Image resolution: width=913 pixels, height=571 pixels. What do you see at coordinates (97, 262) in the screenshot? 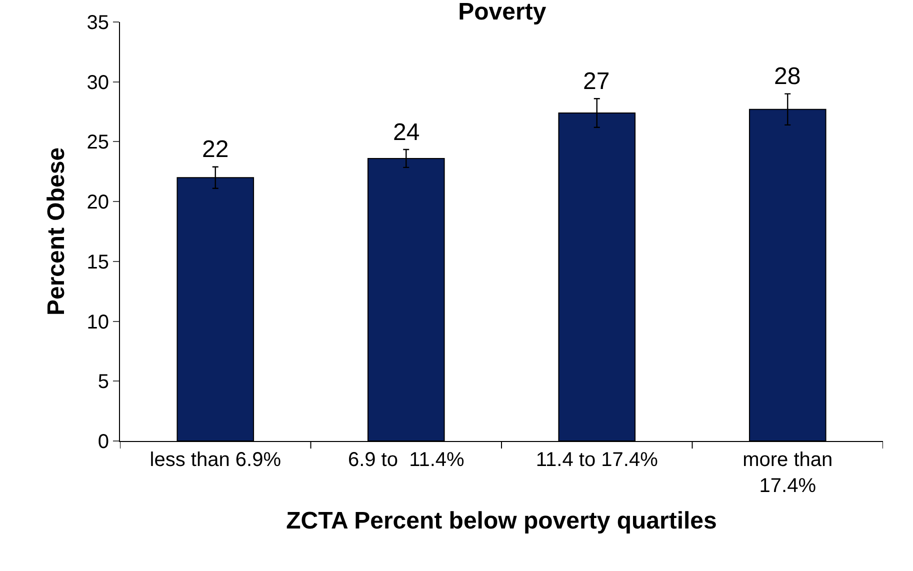
I see `y-tick-label: 15` at bounding box center [97, 262].